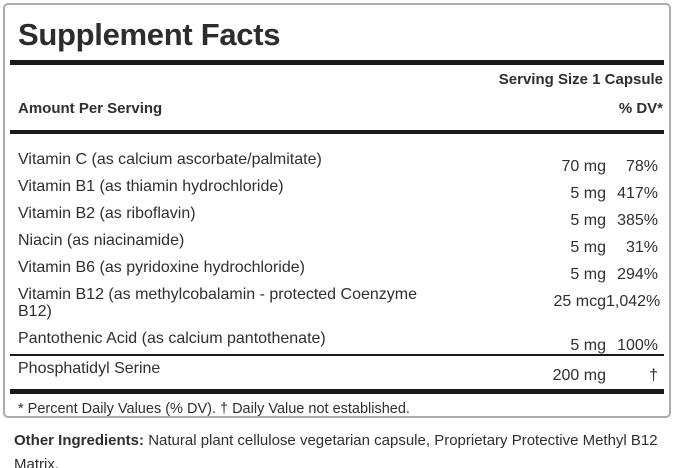 The height and width of the screenshot is (468, 679). I want to click on nutrient-values: 25 mcg 1,042%, so click(594, 301).